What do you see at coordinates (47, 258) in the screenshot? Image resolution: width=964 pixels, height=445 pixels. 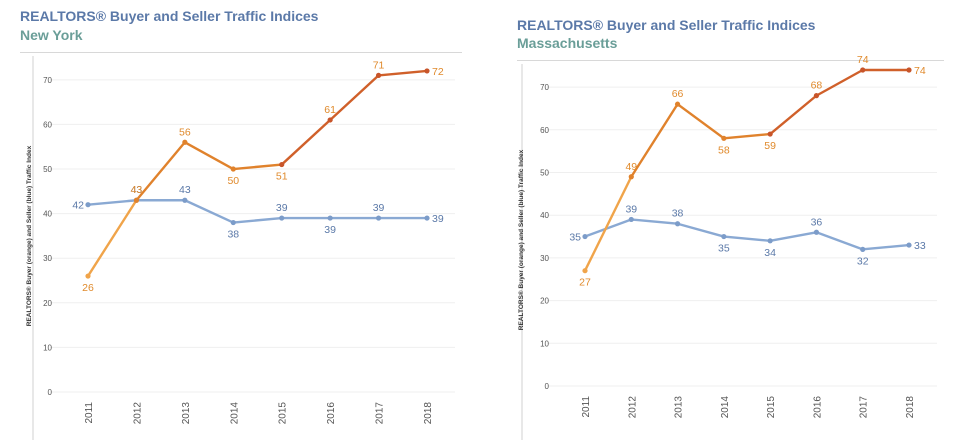 I see `y-tick-label: 30` at bounding box center [47, 258].